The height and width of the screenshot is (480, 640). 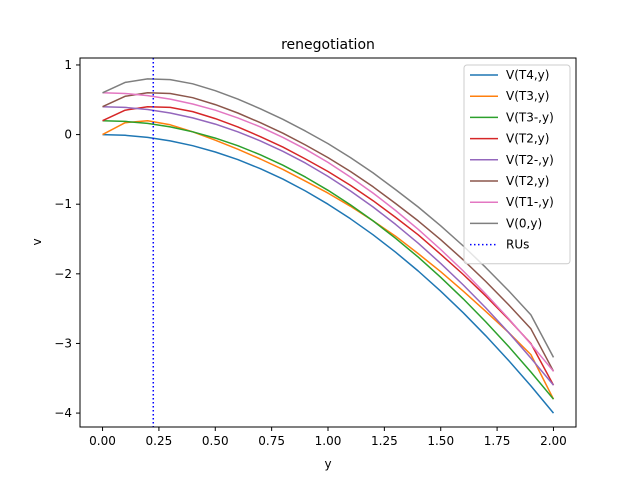 What do you see at coordinates (327, 464) in the screenshot?
I see `x-axis-label: y` at bounding box center [327, 464].